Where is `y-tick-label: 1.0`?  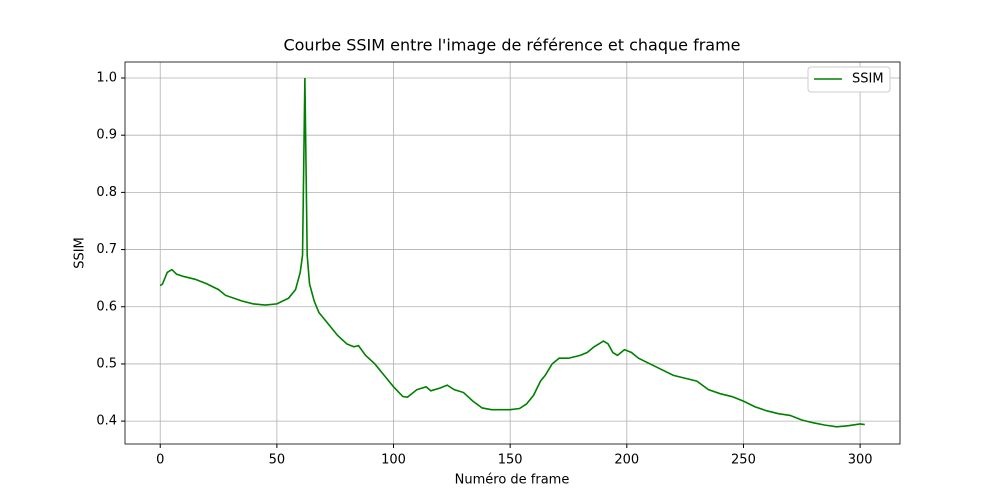
y-tick-label: 1.0 is located at coordinates (106, 78).